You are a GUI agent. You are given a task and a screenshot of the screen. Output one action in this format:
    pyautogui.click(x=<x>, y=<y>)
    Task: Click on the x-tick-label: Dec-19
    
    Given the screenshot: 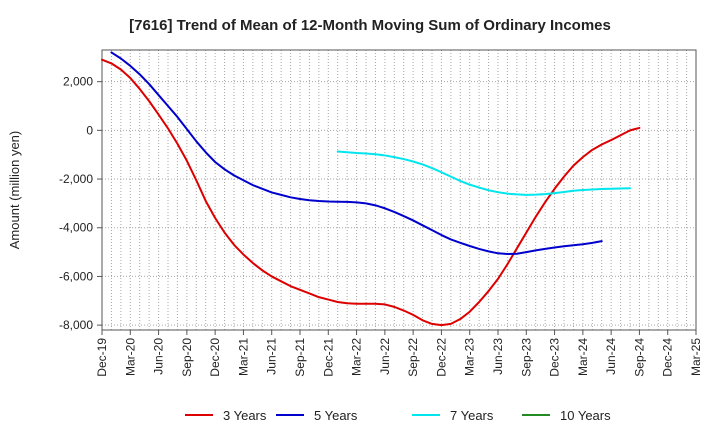 What is the action you would take?
    pyautogui.click(x=102, y=357)
    